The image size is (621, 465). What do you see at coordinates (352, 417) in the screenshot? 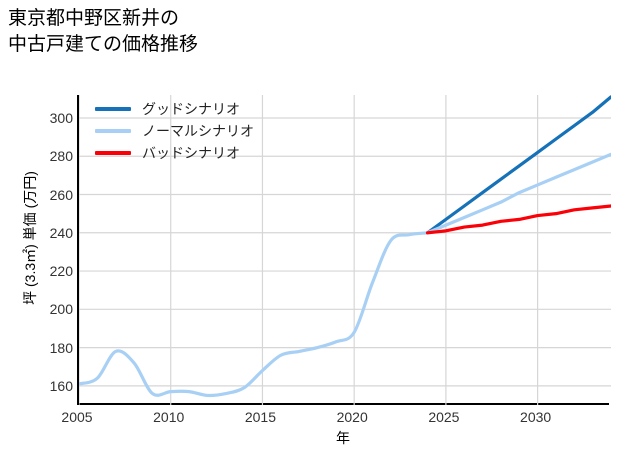
I see `x-tick-label: 2020` at bounding box center [352, 417].